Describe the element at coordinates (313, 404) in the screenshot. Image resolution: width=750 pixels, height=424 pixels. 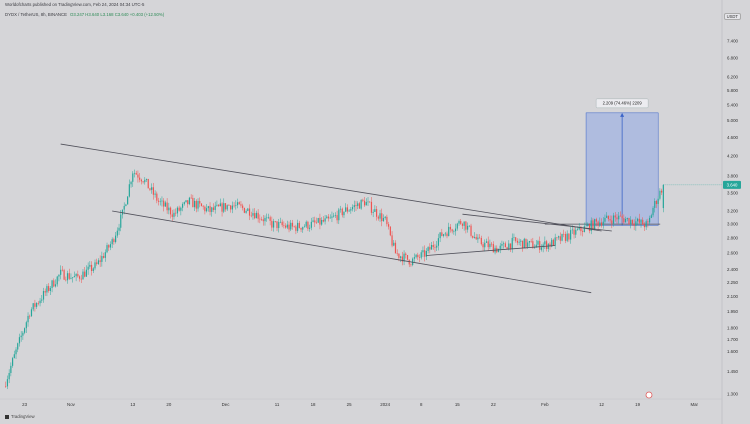
I see `x-tick-label: 18` at that location.